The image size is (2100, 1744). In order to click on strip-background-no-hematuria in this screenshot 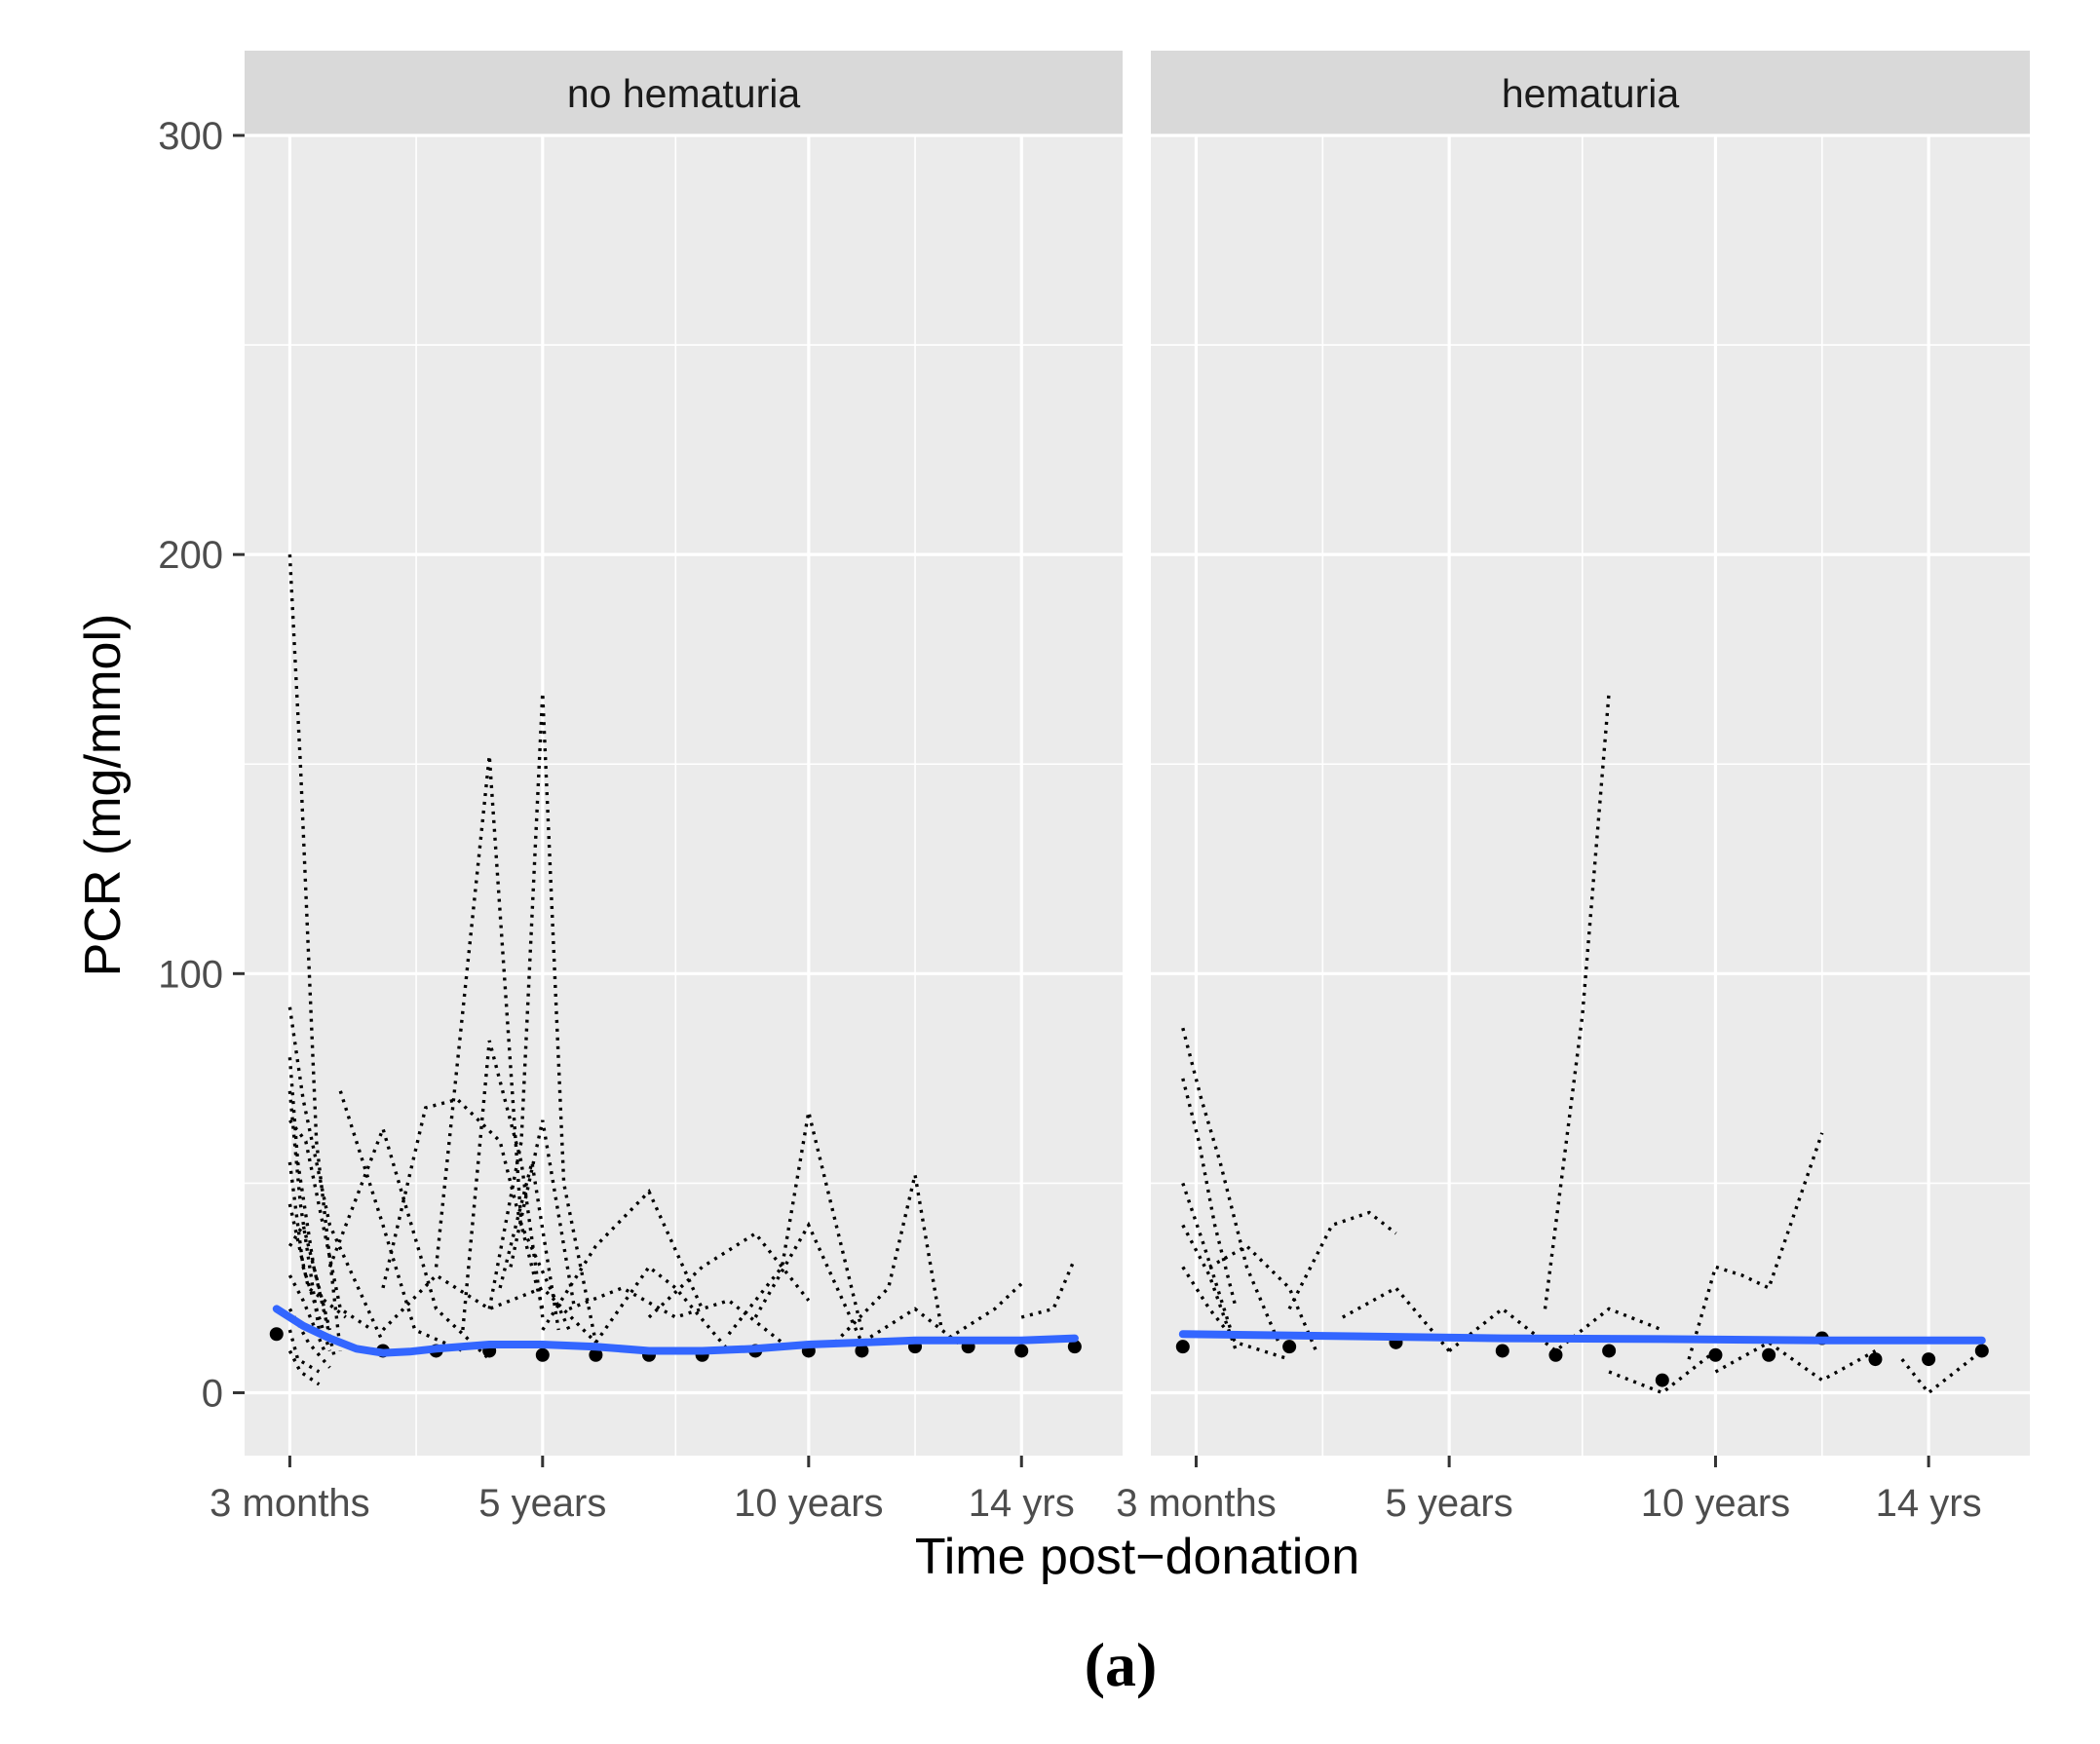, I will do `click(684, 93)`.